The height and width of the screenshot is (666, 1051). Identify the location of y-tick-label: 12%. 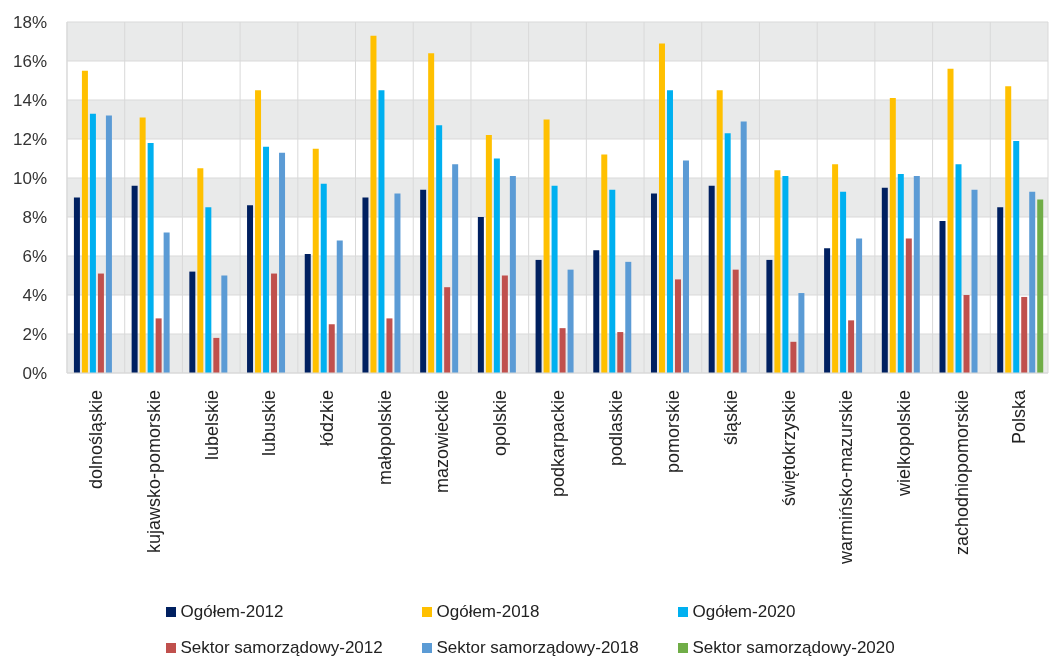
(29, 140).